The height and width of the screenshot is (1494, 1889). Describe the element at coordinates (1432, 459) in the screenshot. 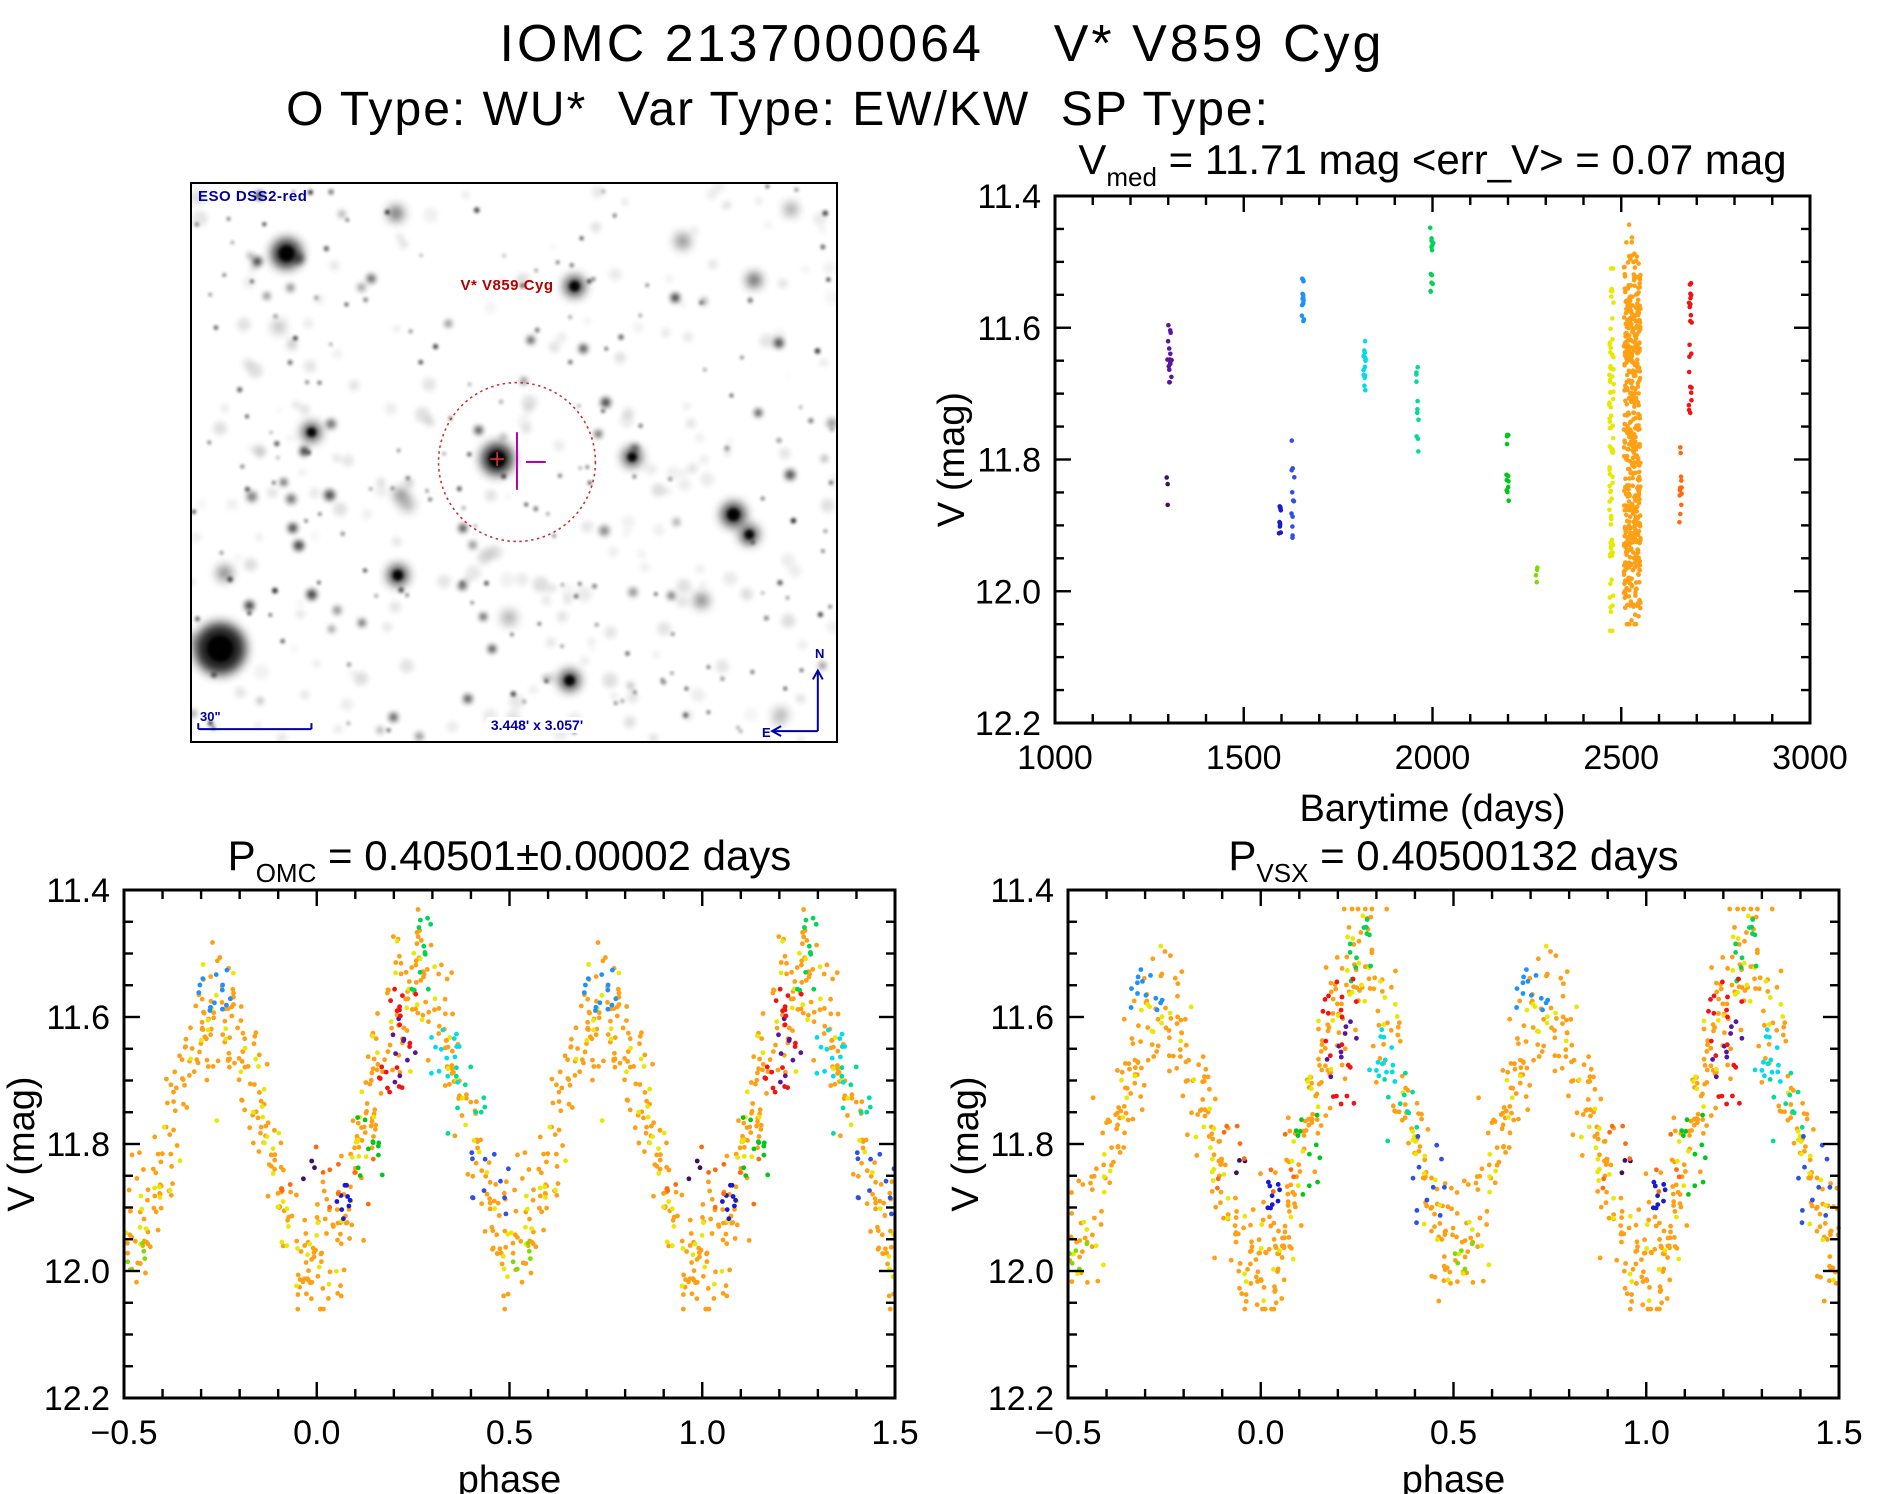

I see `axis-ticks` at that location.